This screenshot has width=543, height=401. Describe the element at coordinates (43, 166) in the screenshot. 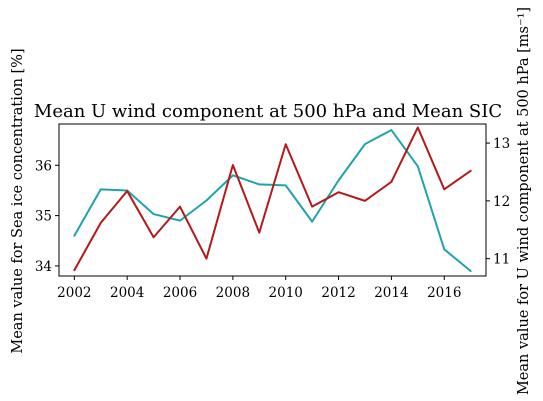

I see `y-left-tick-label: 36` at that location.